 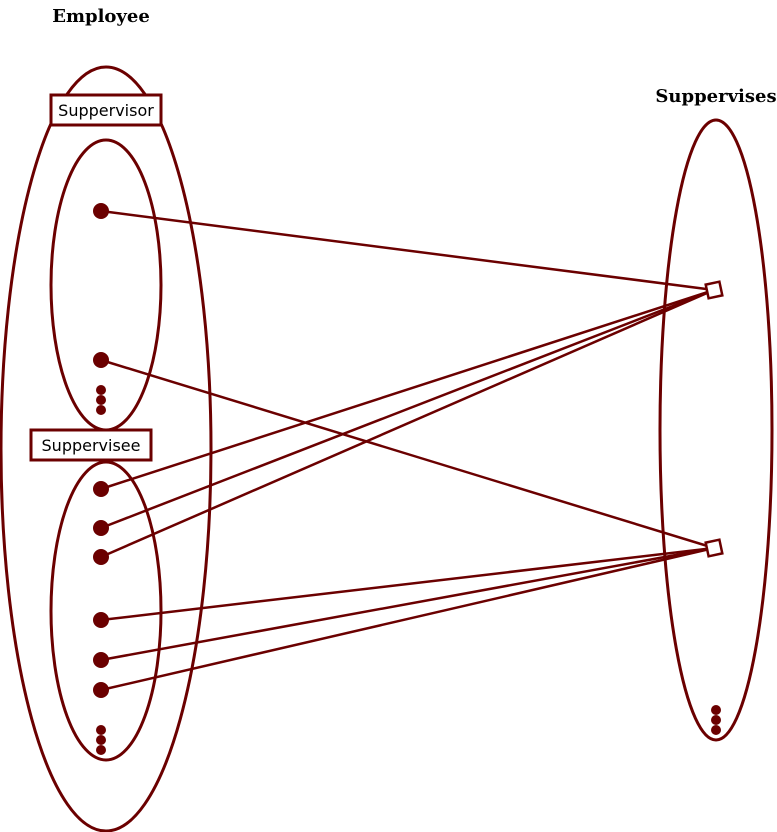 I want to click on employee-set-title: Employee, so click(x=101, y=16).